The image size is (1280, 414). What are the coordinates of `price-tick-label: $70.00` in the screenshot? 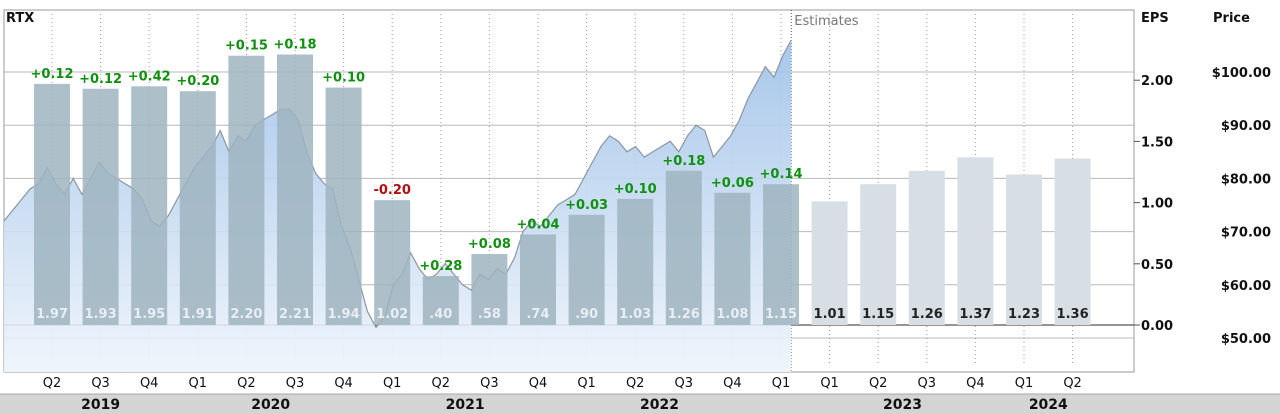 It's located at (1246, 233).